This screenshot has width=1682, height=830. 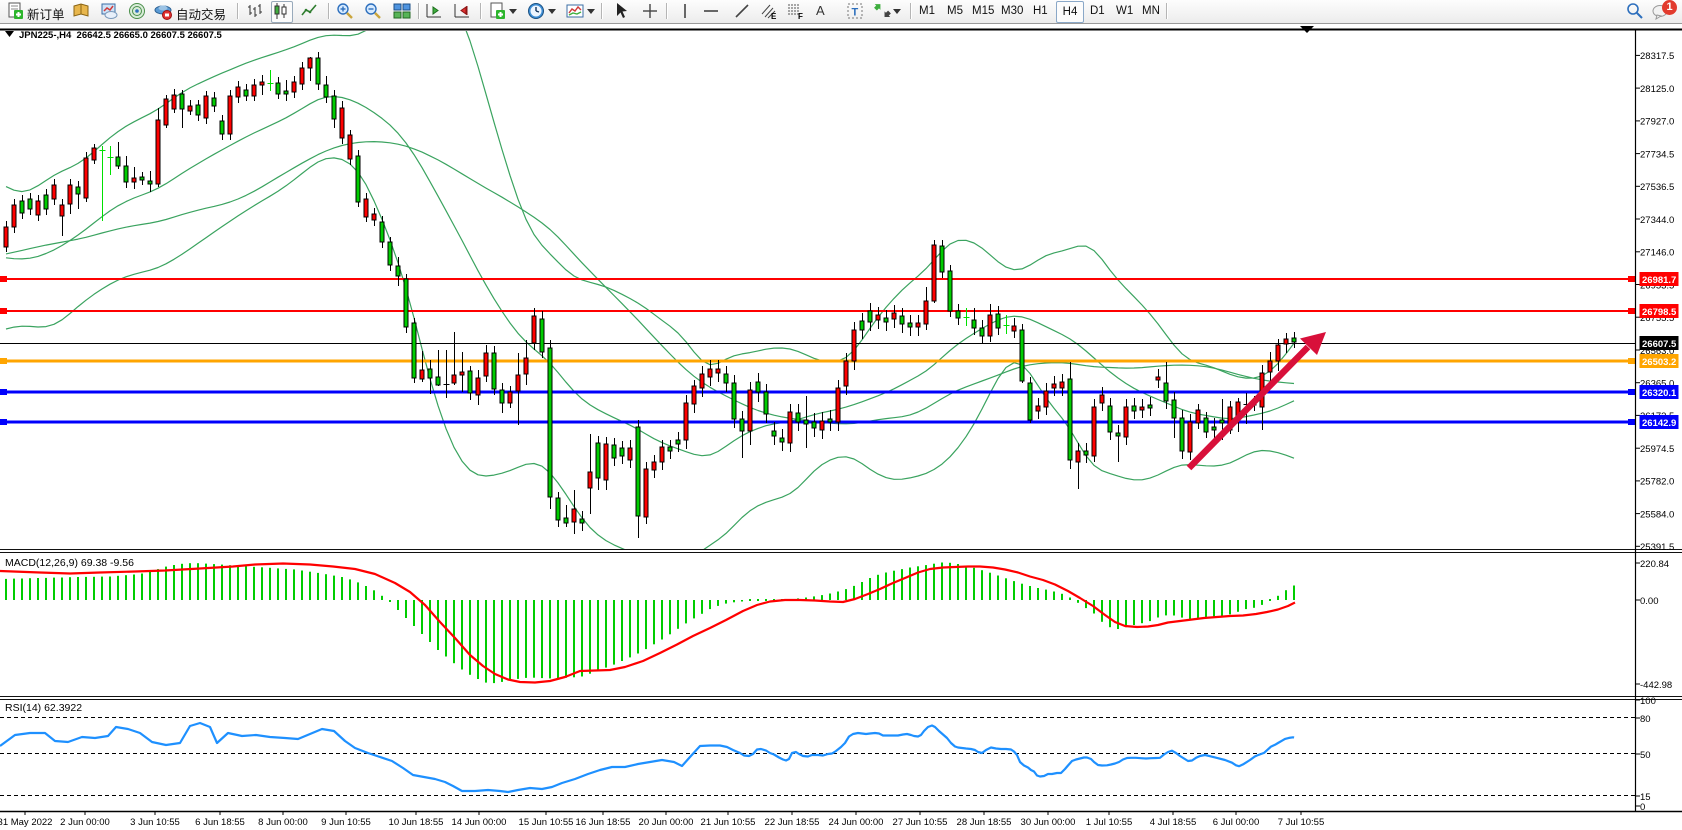 What do you see at coordinates (792, 822) in the screenshot?
I see `svg-text: 22 Jun 18:55` at bounding box center [792, 822].